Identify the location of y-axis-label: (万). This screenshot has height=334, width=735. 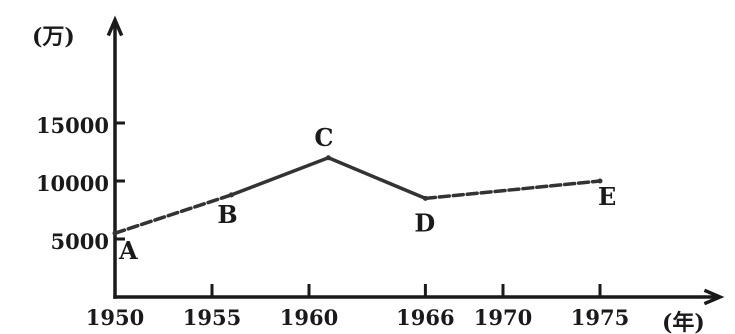
(53, 37).